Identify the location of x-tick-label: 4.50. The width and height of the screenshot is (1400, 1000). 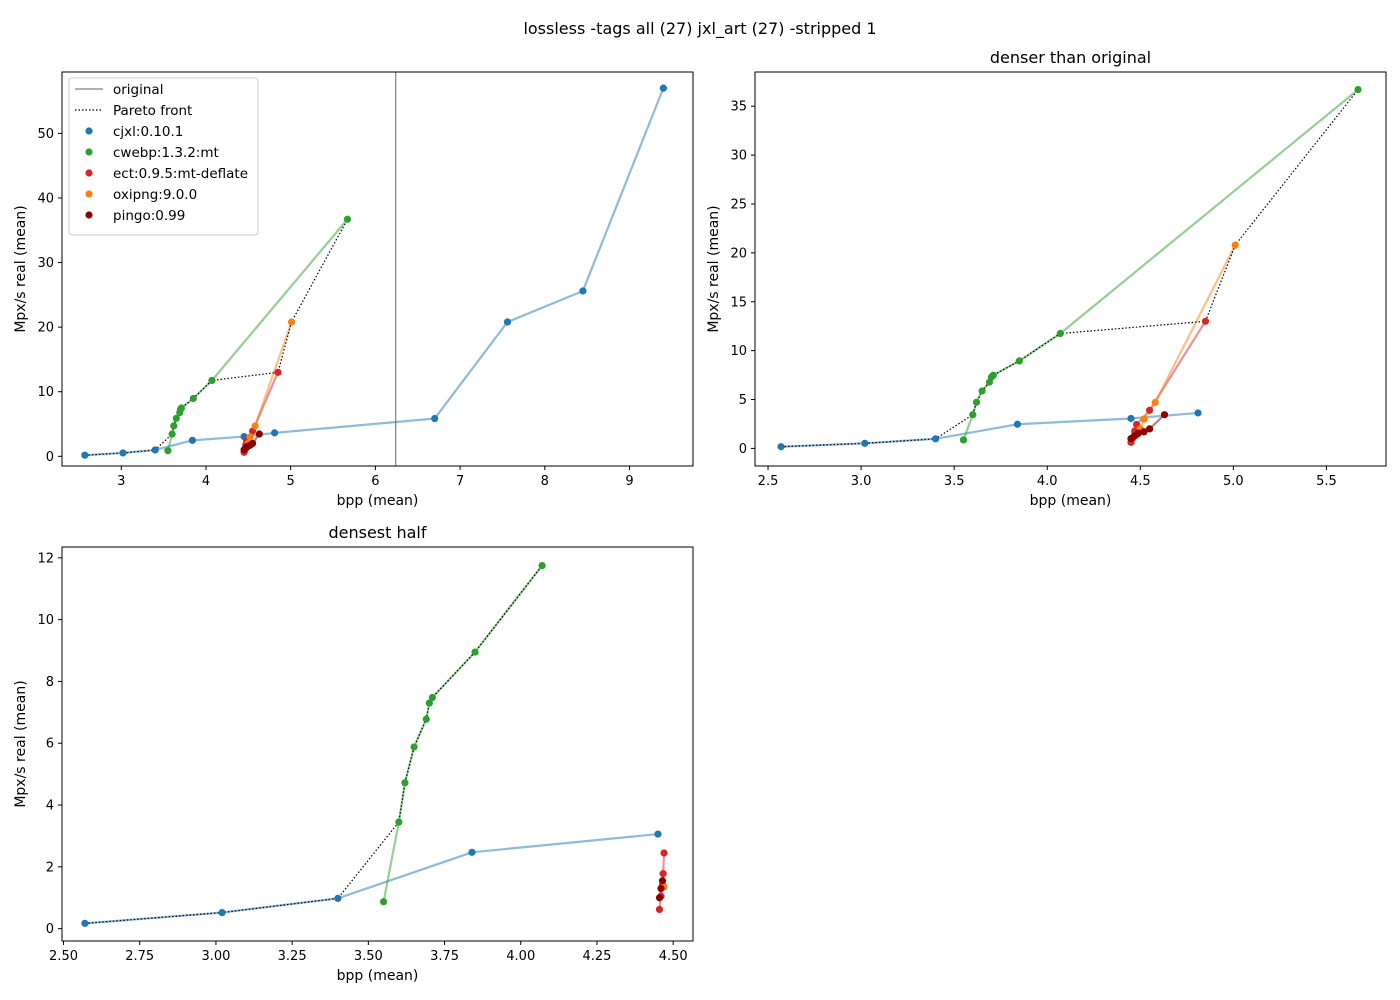
(673, 956).